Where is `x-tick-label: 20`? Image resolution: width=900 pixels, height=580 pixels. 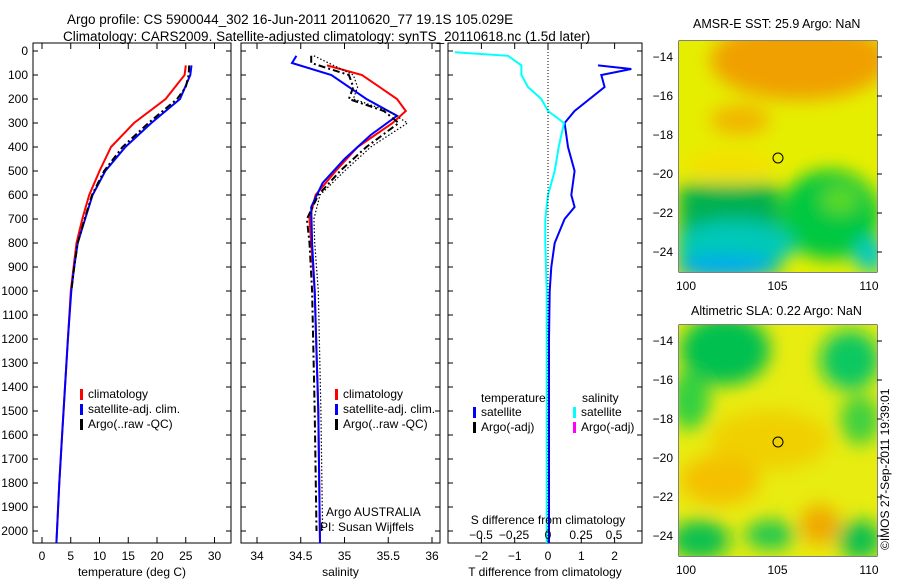
x-tick-label: 20 is located at coordinates (157, 556).